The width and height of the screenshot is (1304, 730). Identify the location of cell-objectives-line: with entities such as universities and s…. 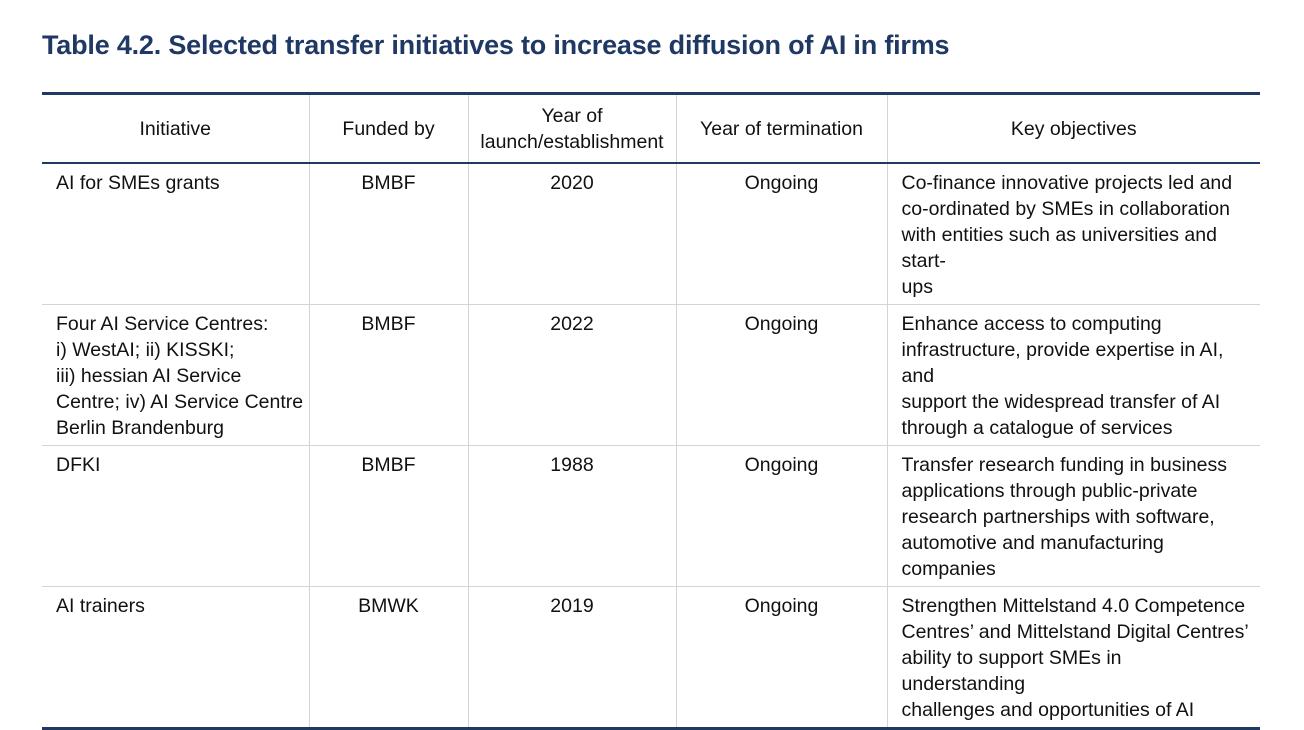
(1059, 248).